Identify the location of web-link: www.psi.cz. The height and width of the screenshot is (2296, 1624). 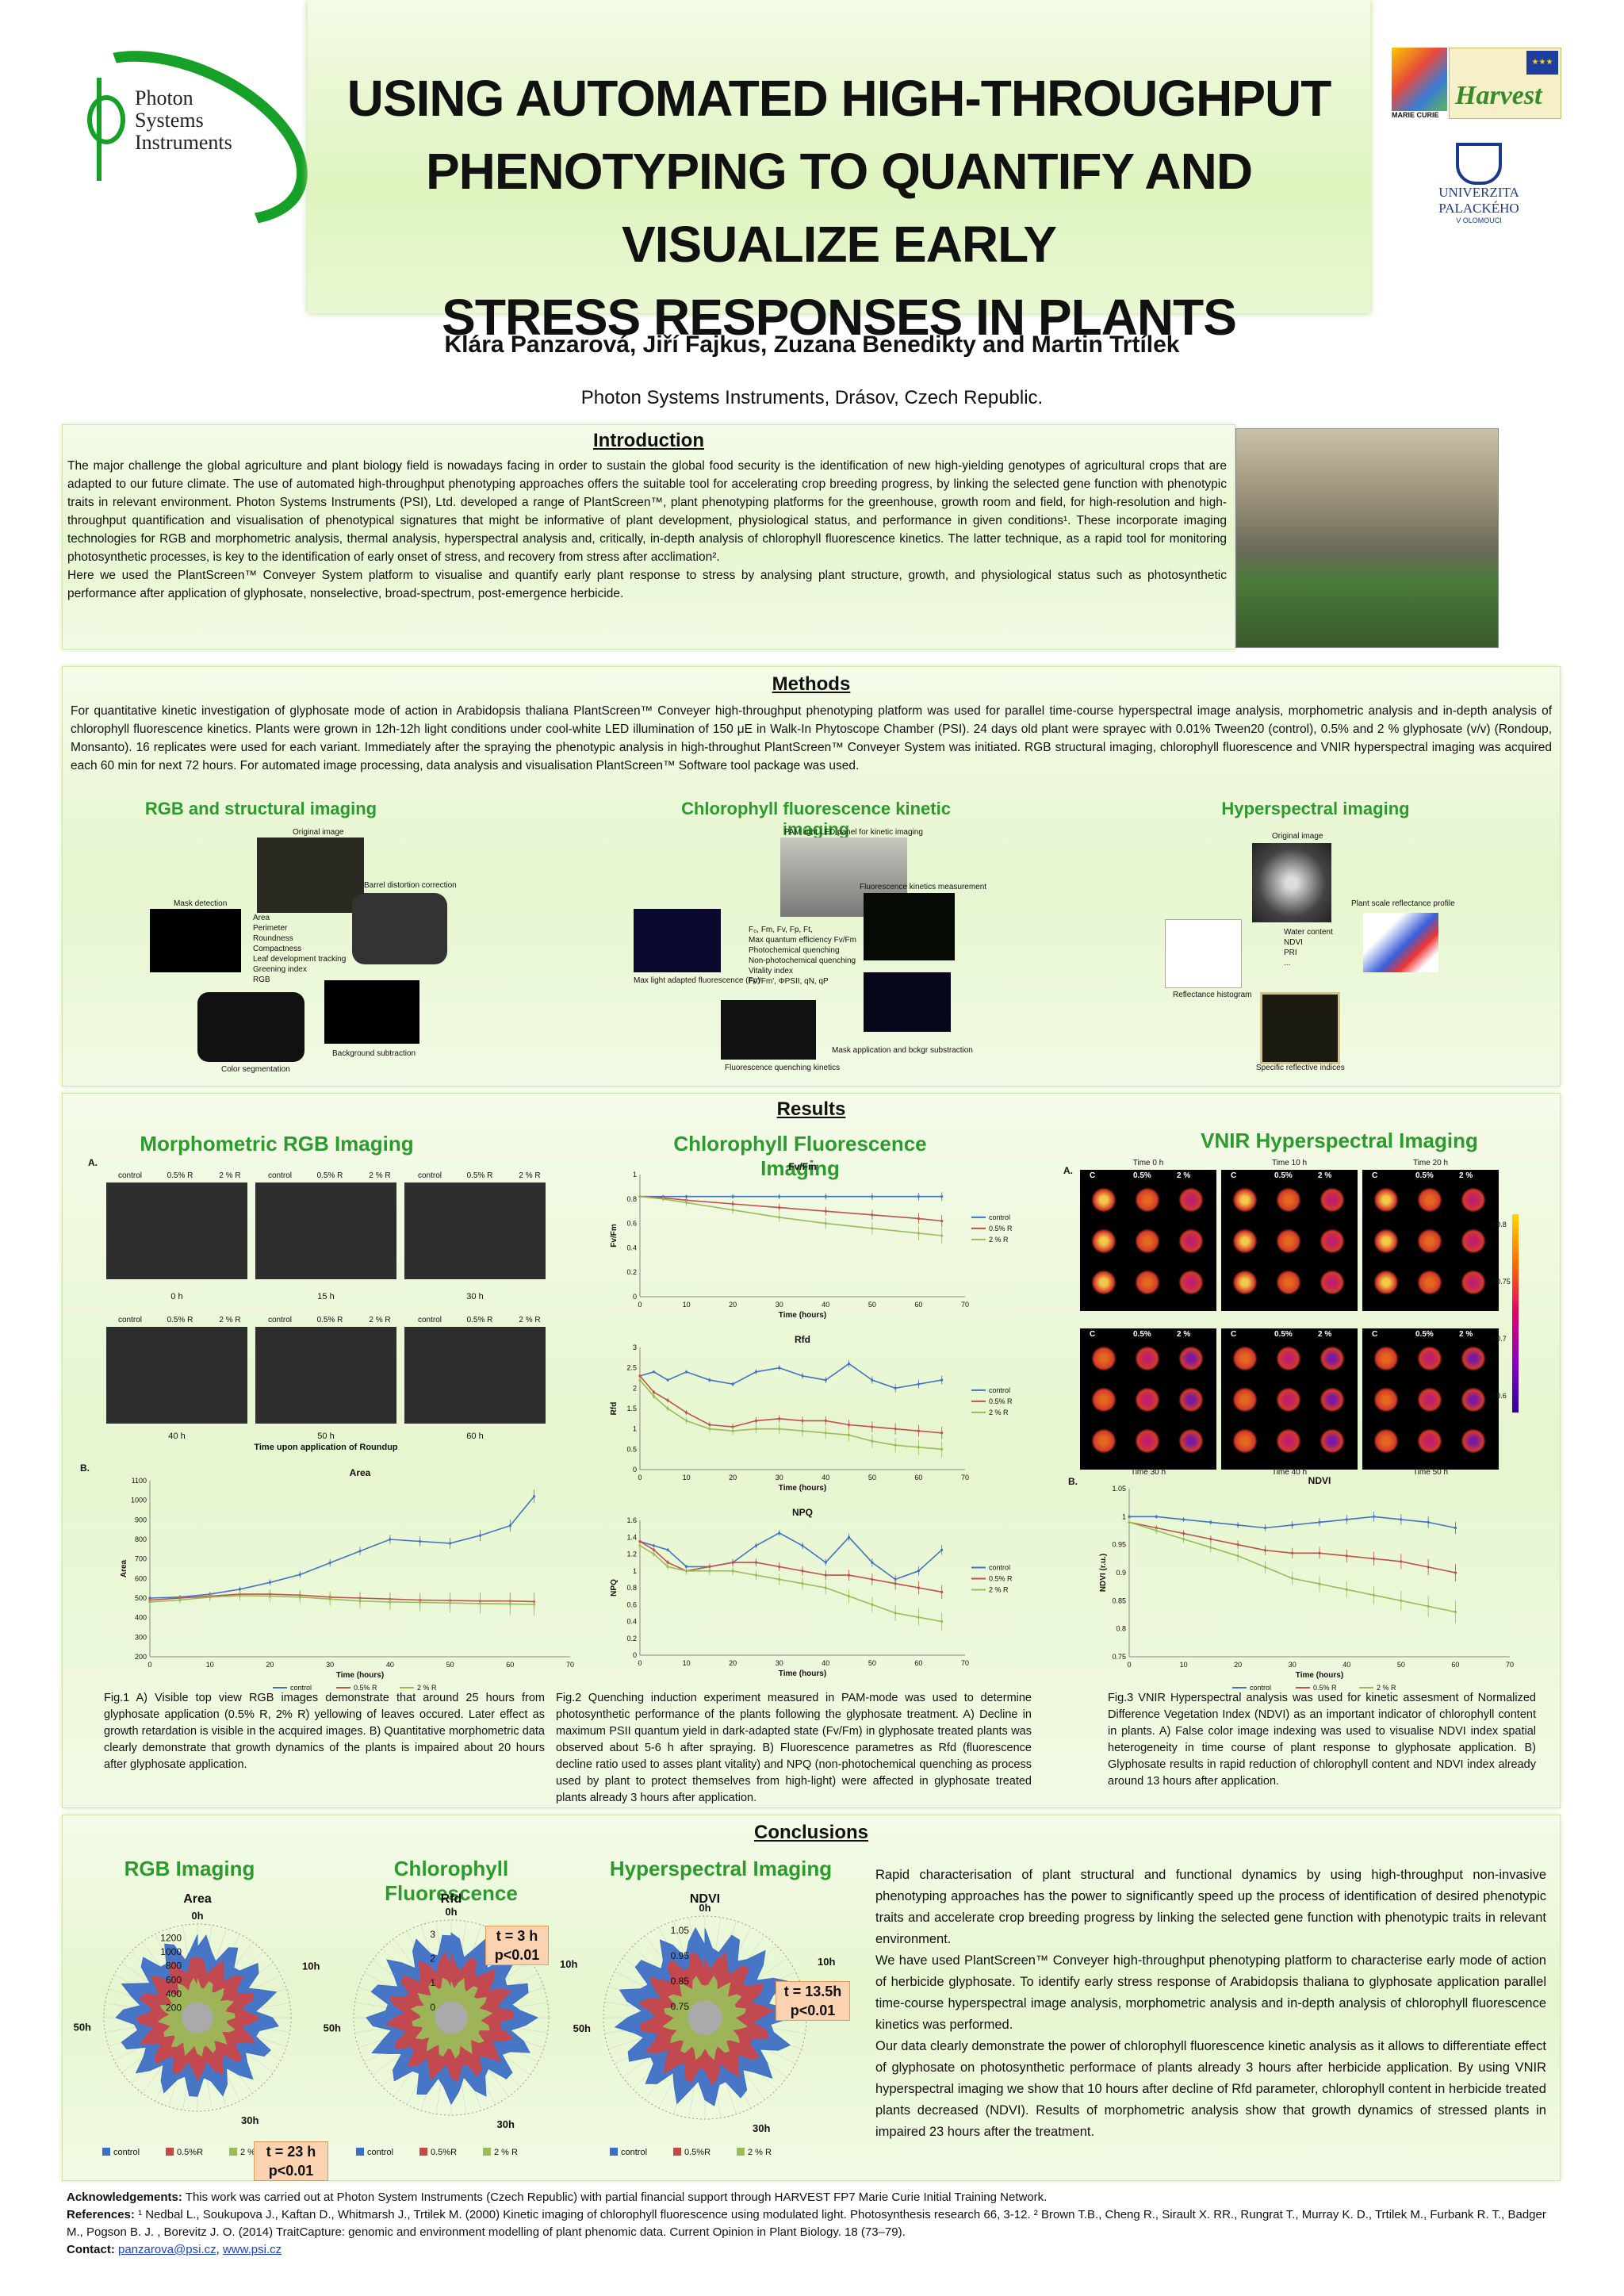
(252, 2249).